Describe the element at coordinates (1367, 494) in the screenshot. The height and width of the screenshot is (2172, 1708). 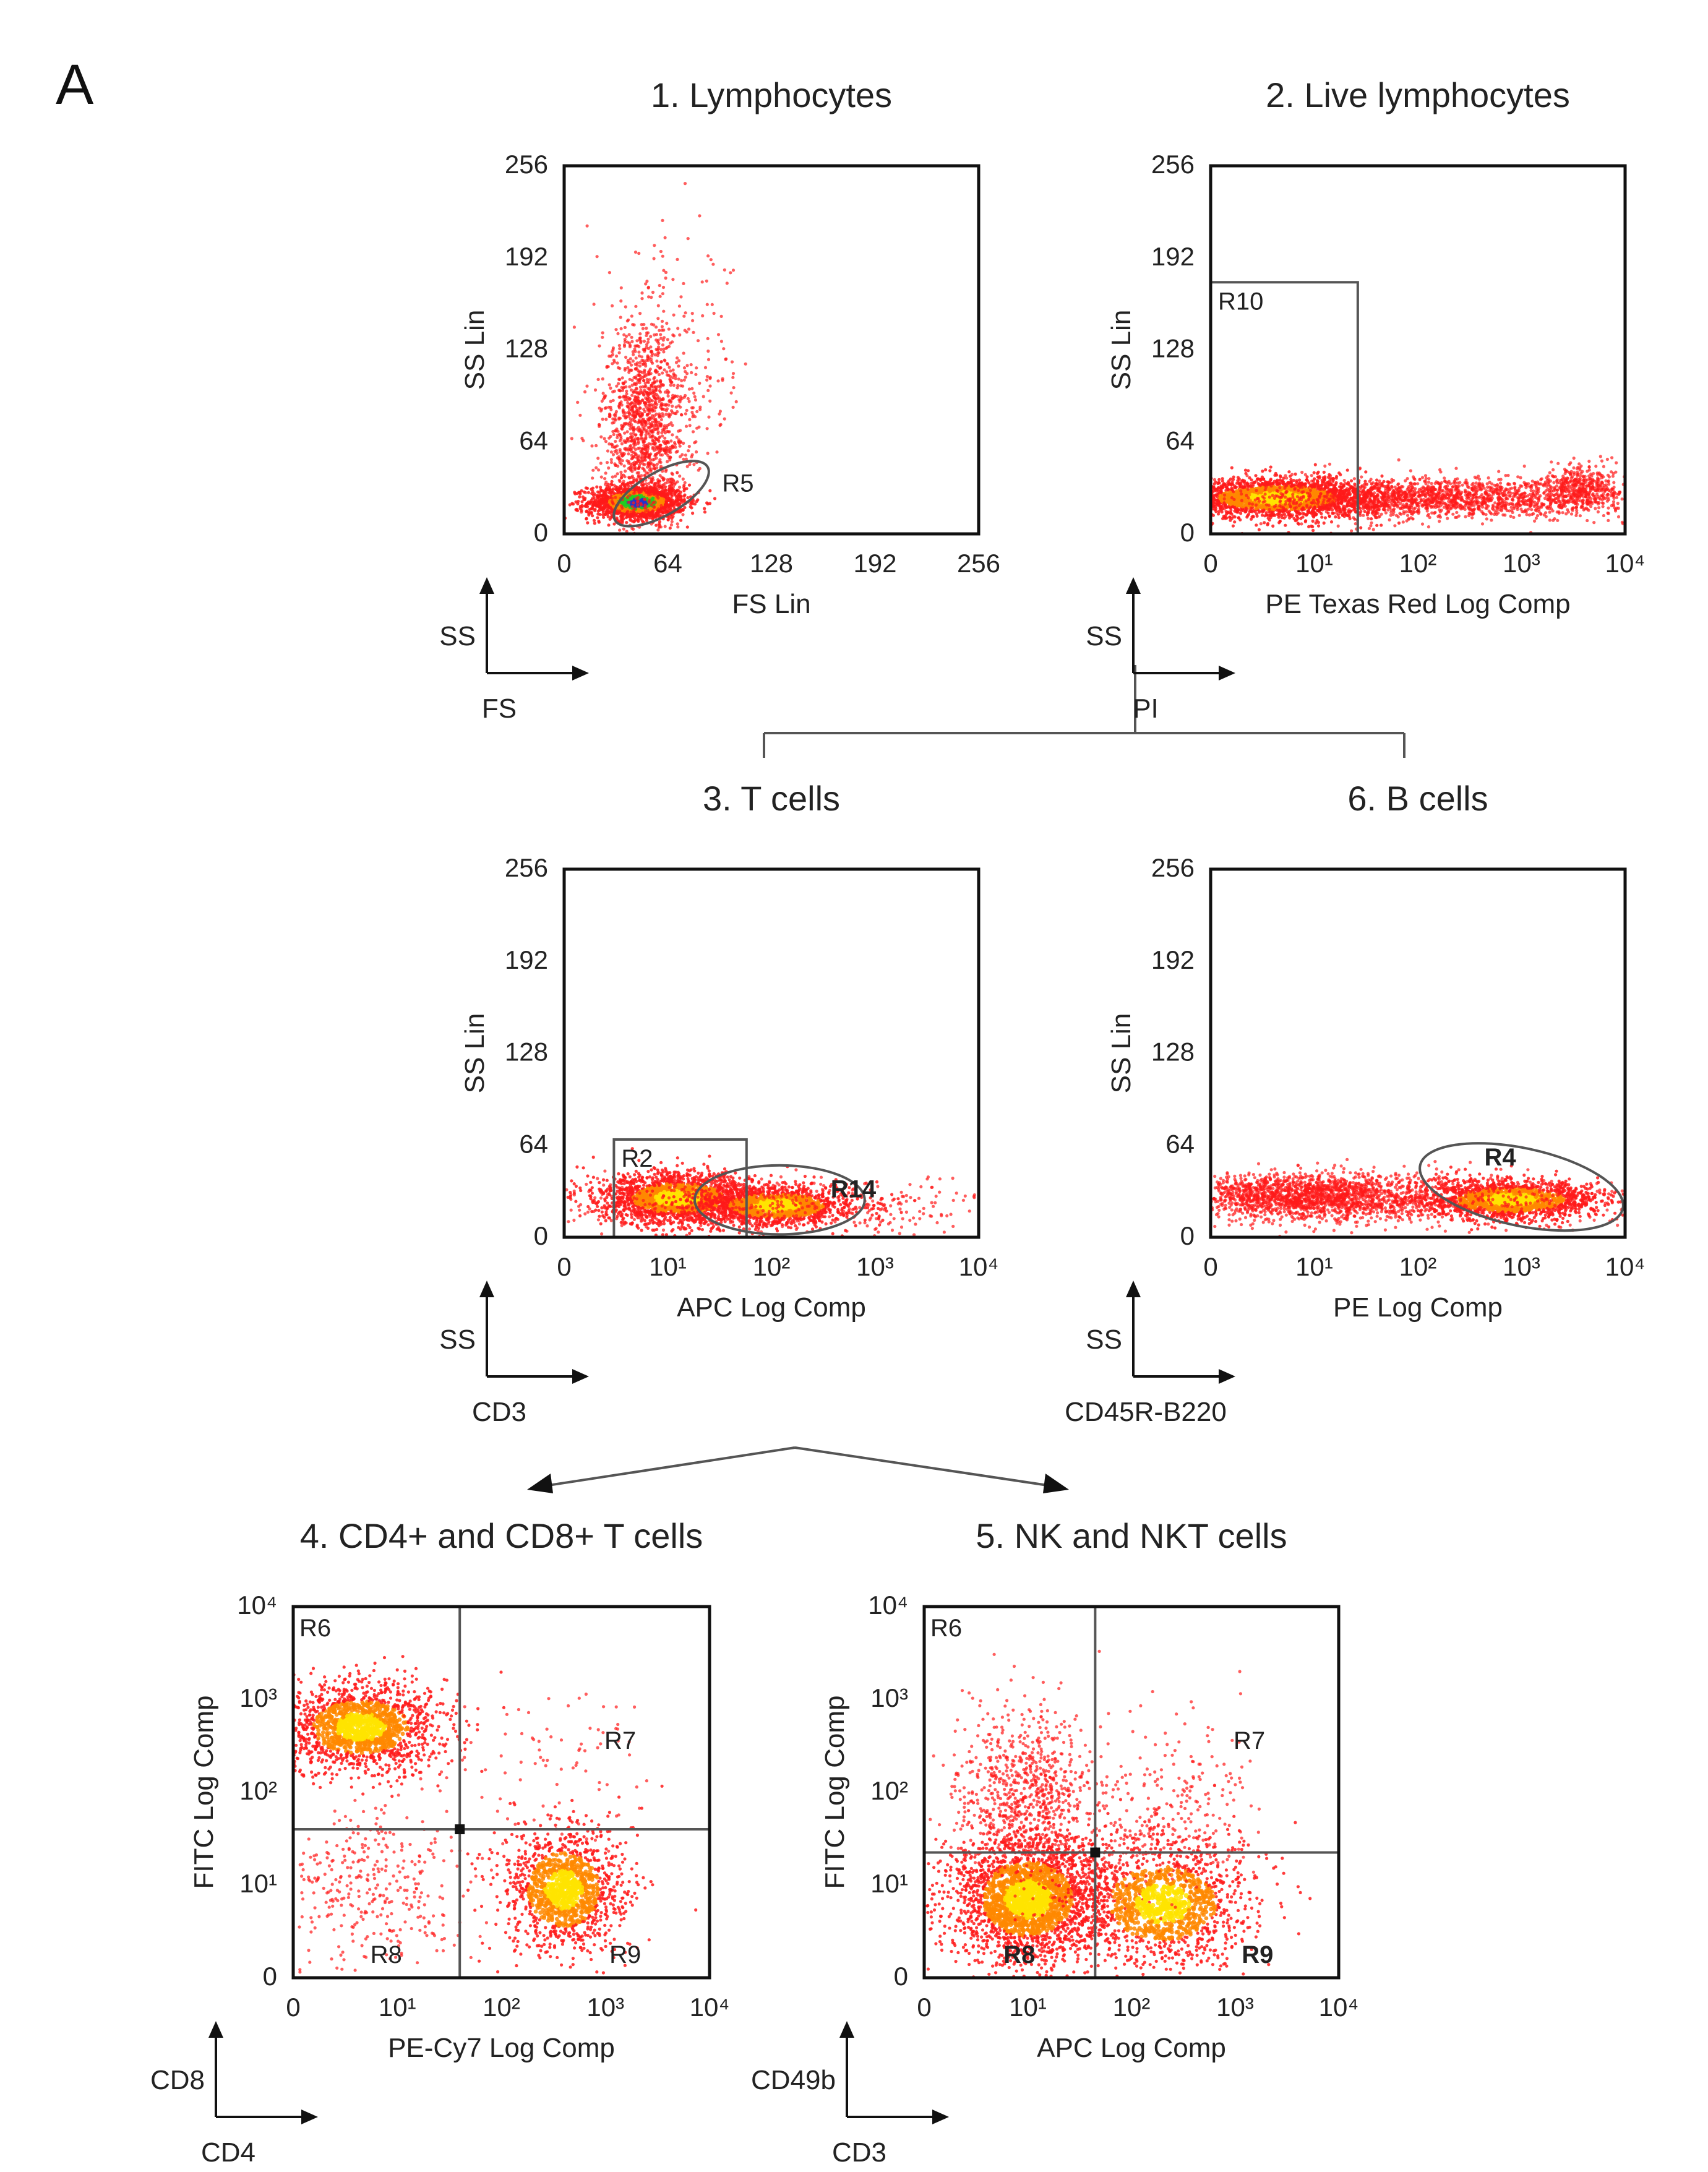
I see `data-points` at that location.